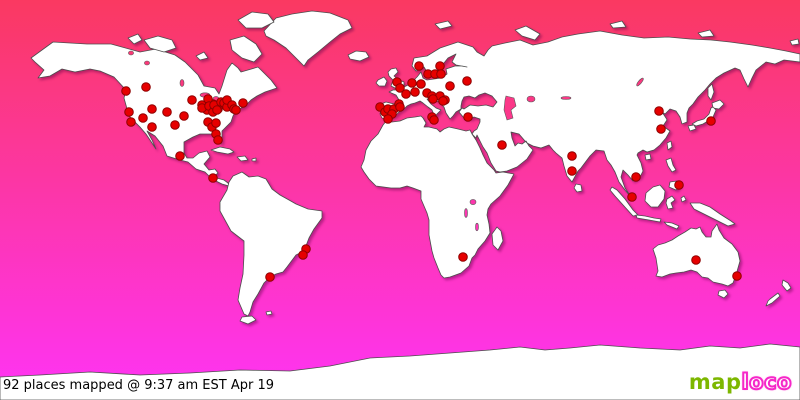 This screenshot has width=800, height=400. I want to click on land-antarctica, so click(400, 371).